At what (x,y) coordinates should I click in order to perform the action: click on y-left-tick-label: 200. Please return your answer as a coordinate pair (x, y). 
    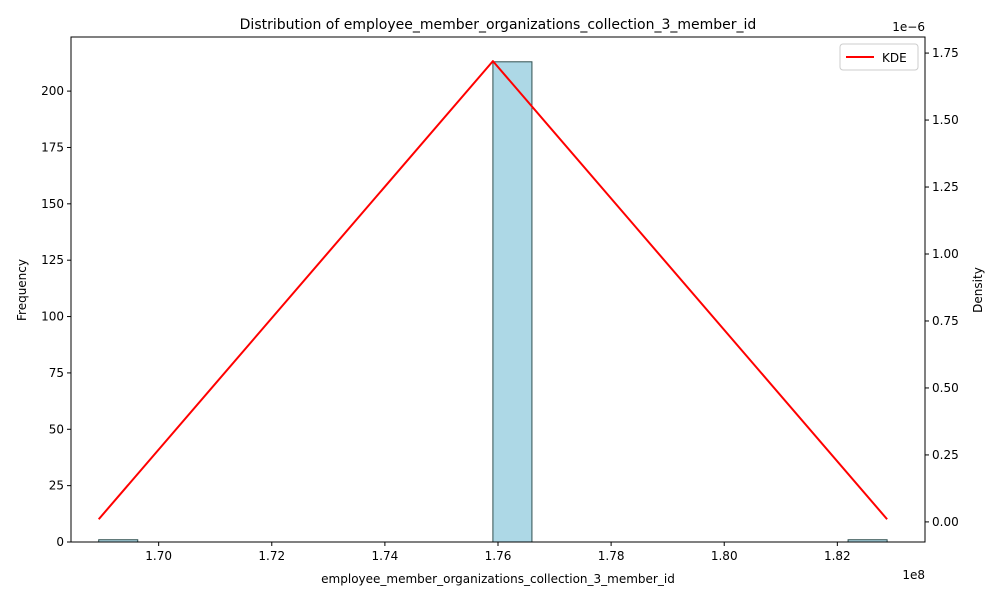
    Looking at the image, I should click on (52, 91).